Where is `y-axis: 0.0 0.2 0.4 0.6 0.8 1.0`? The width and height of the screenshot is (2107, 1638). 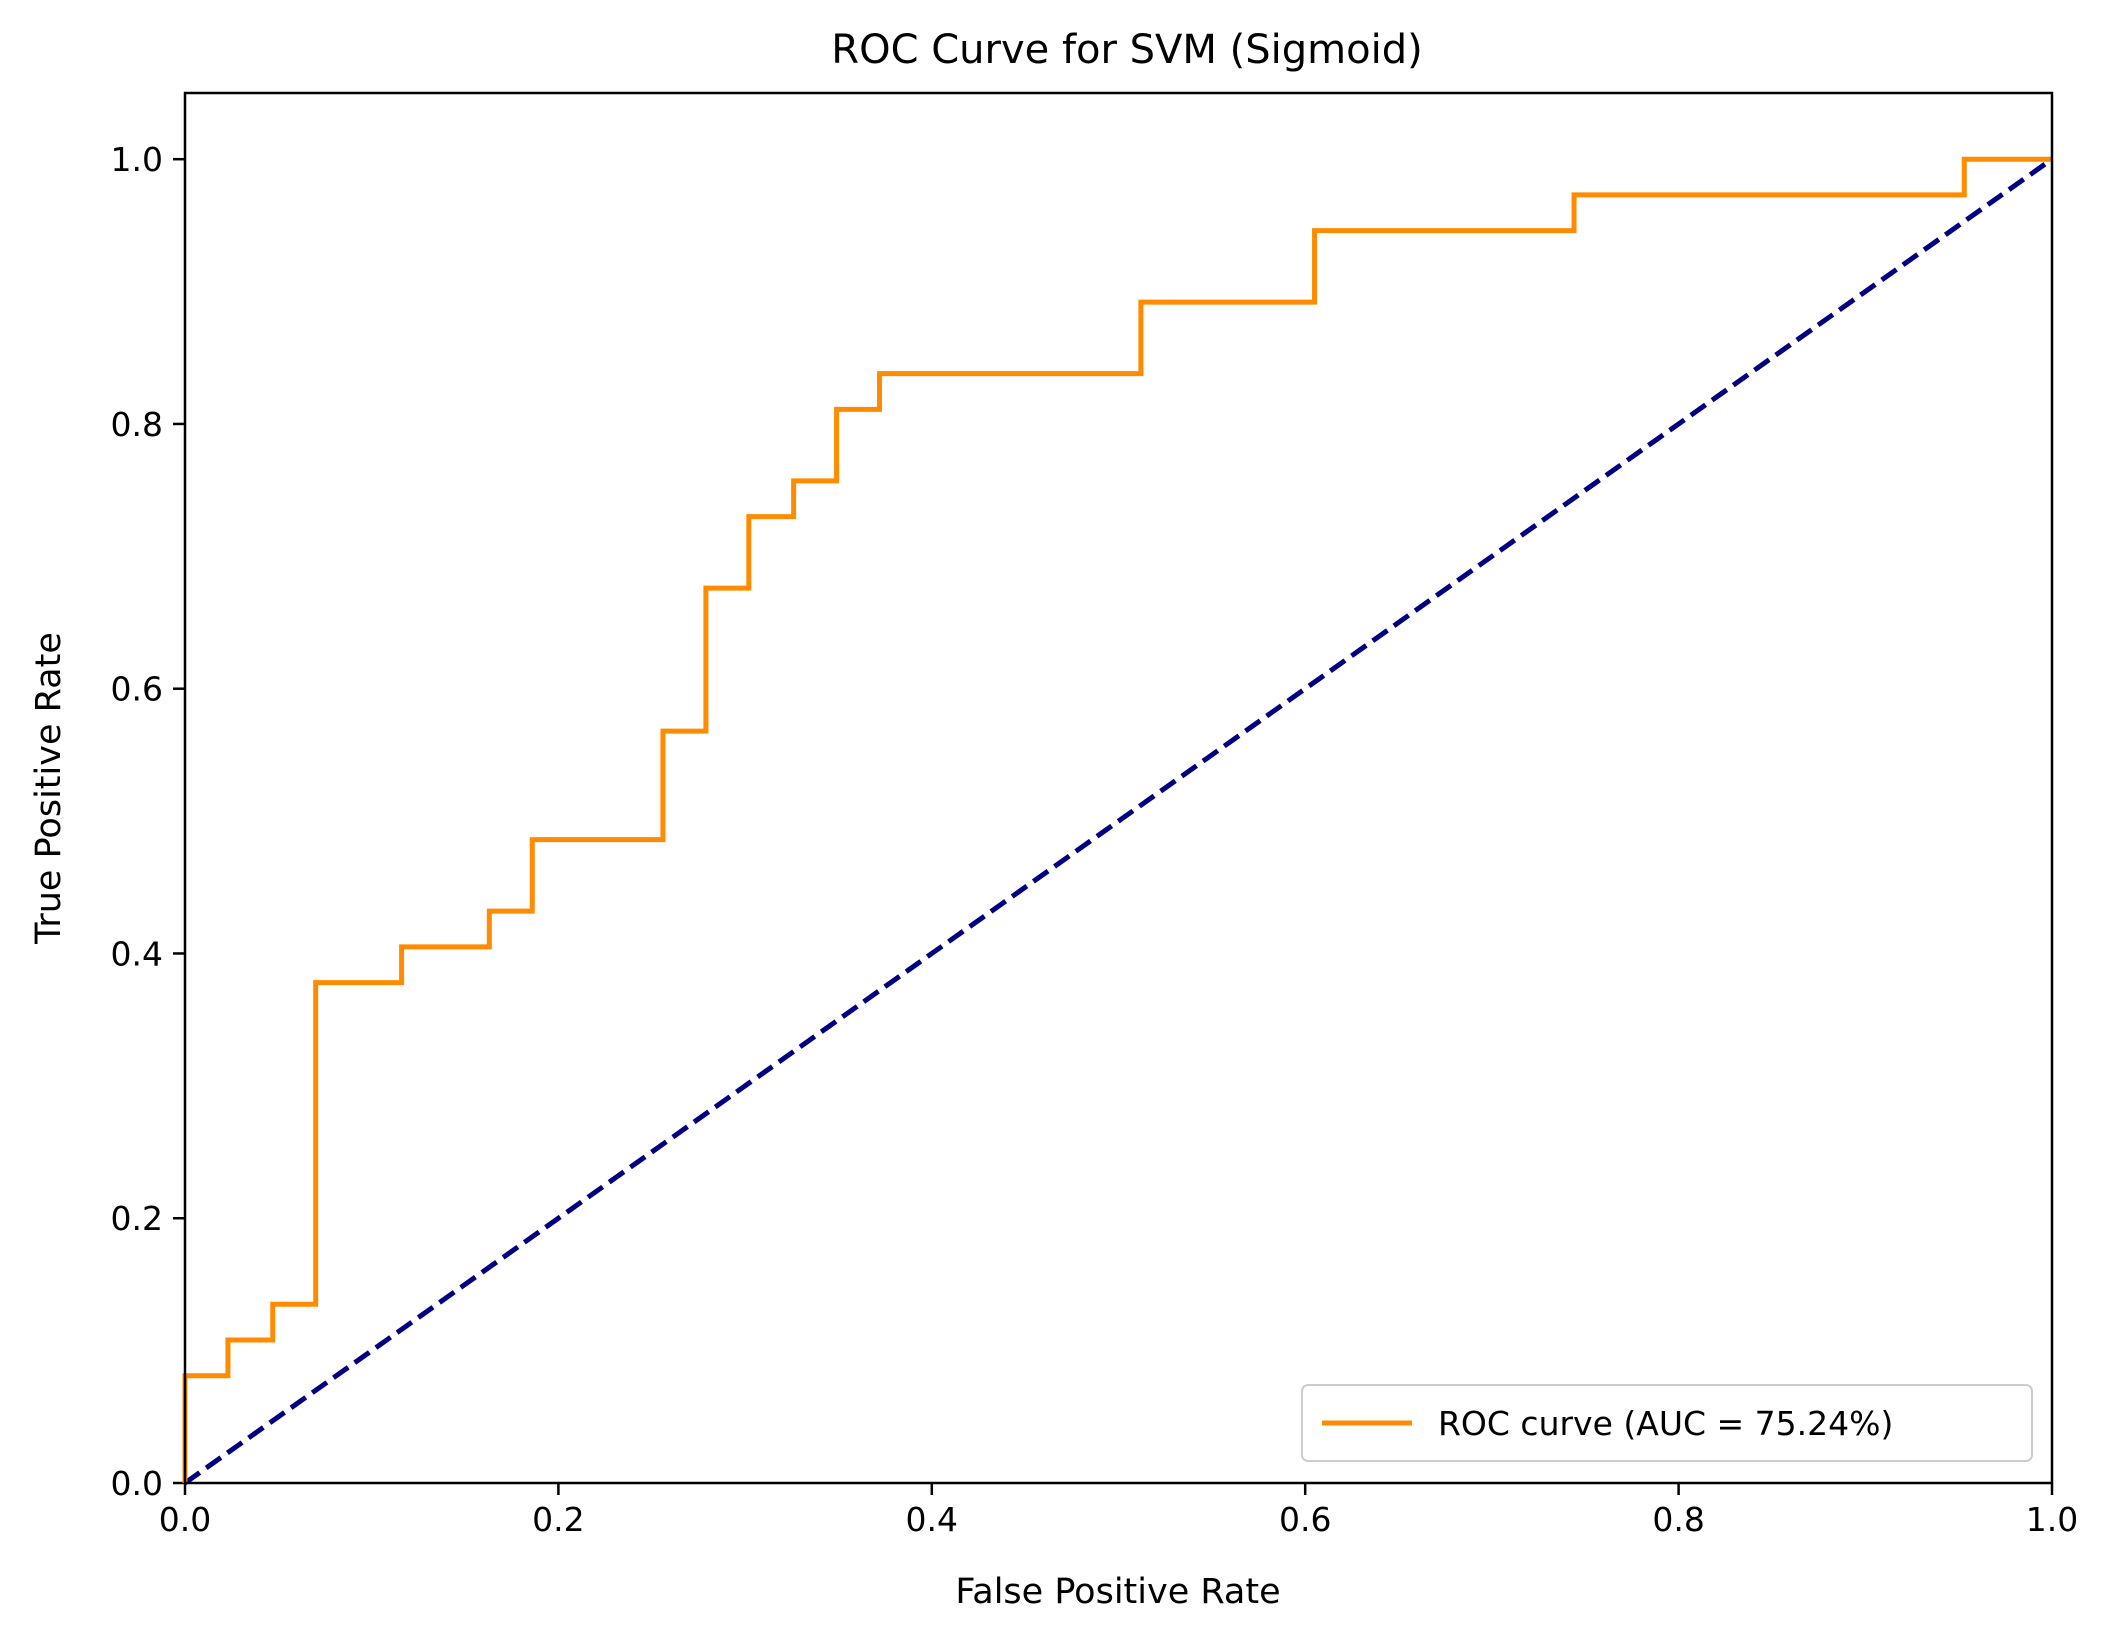
y-axis: 0.0 0.2 0.4 0.6 0.8 1.0 is located at coordinates (148, 821).